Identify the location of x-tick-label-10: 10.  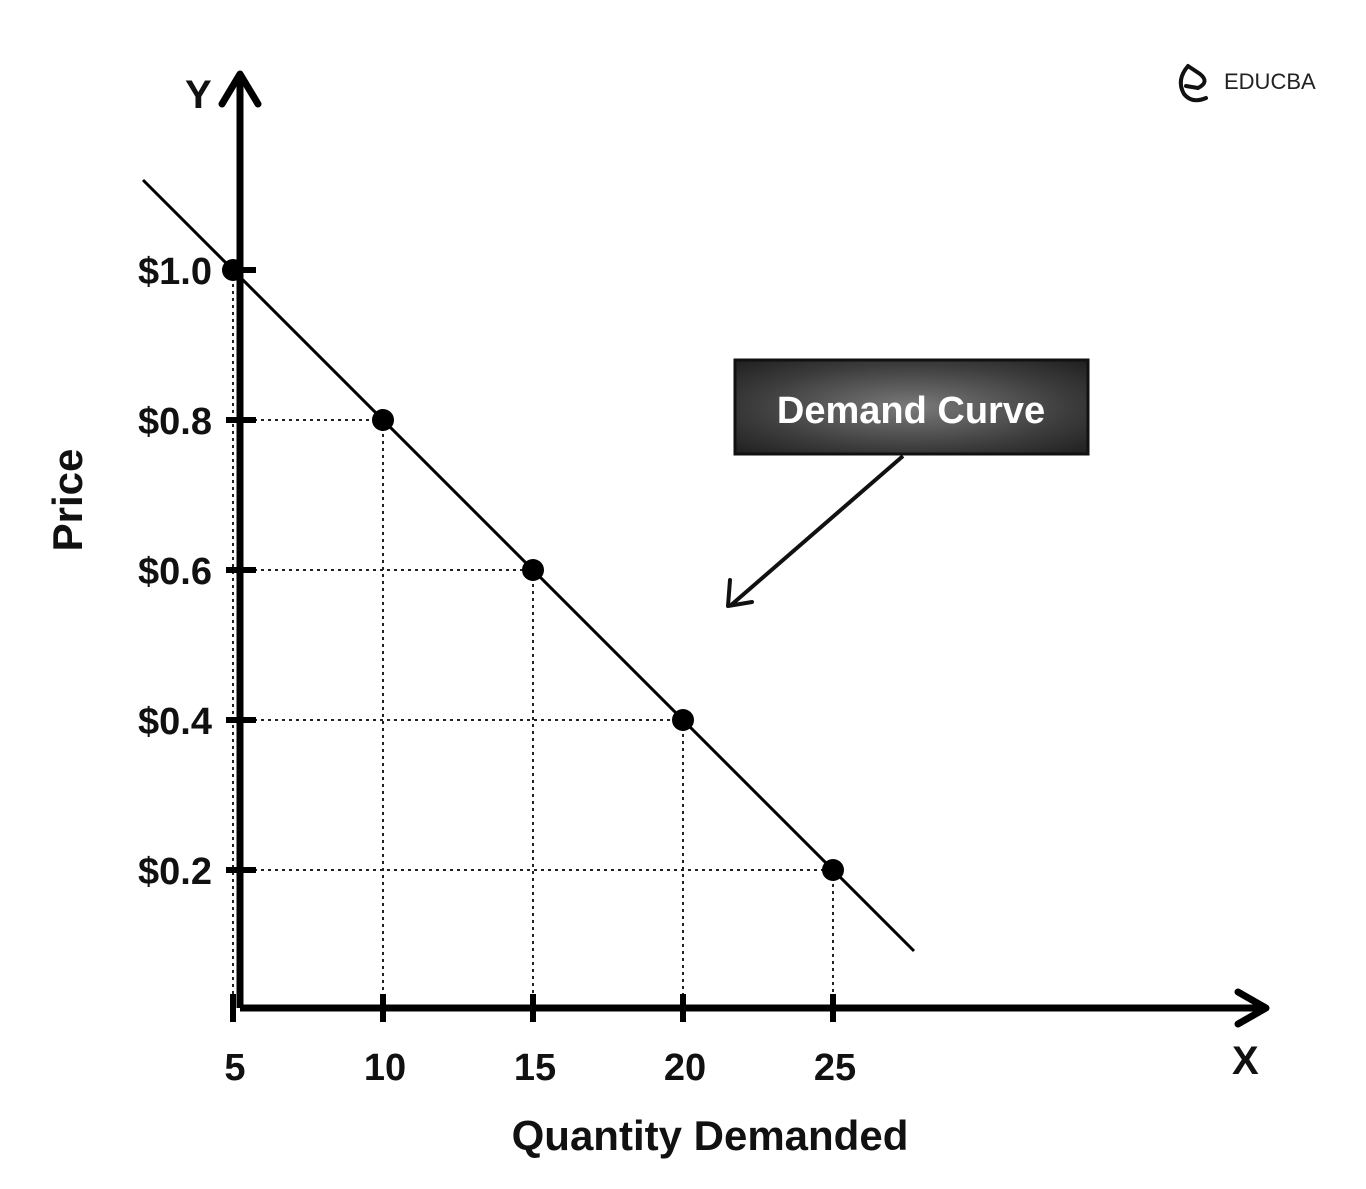
(385, 1068).